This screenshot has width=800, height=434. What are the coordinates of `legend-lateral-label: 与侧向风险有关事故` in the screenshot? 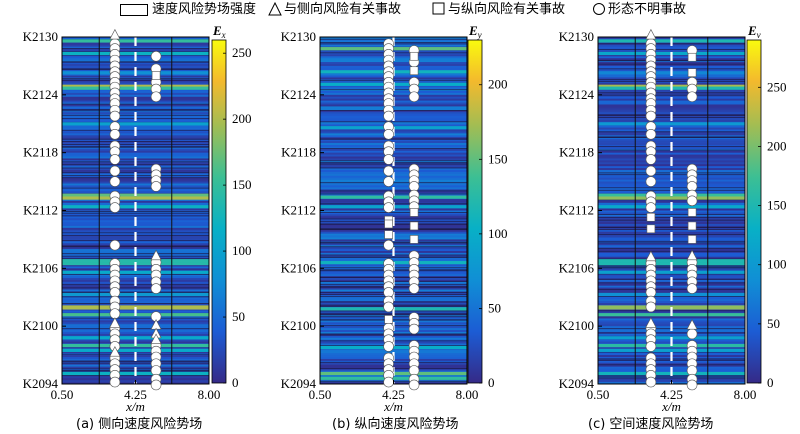 It's located at (343, 9).